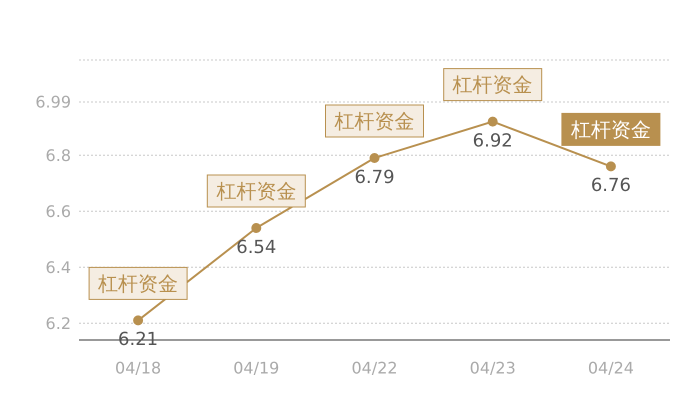 The width and height of the screenshot is (700, 400). Describe the element at coordinates (374, 368) in the screenshot. I see `x-tick-label: 04/22` at that location.